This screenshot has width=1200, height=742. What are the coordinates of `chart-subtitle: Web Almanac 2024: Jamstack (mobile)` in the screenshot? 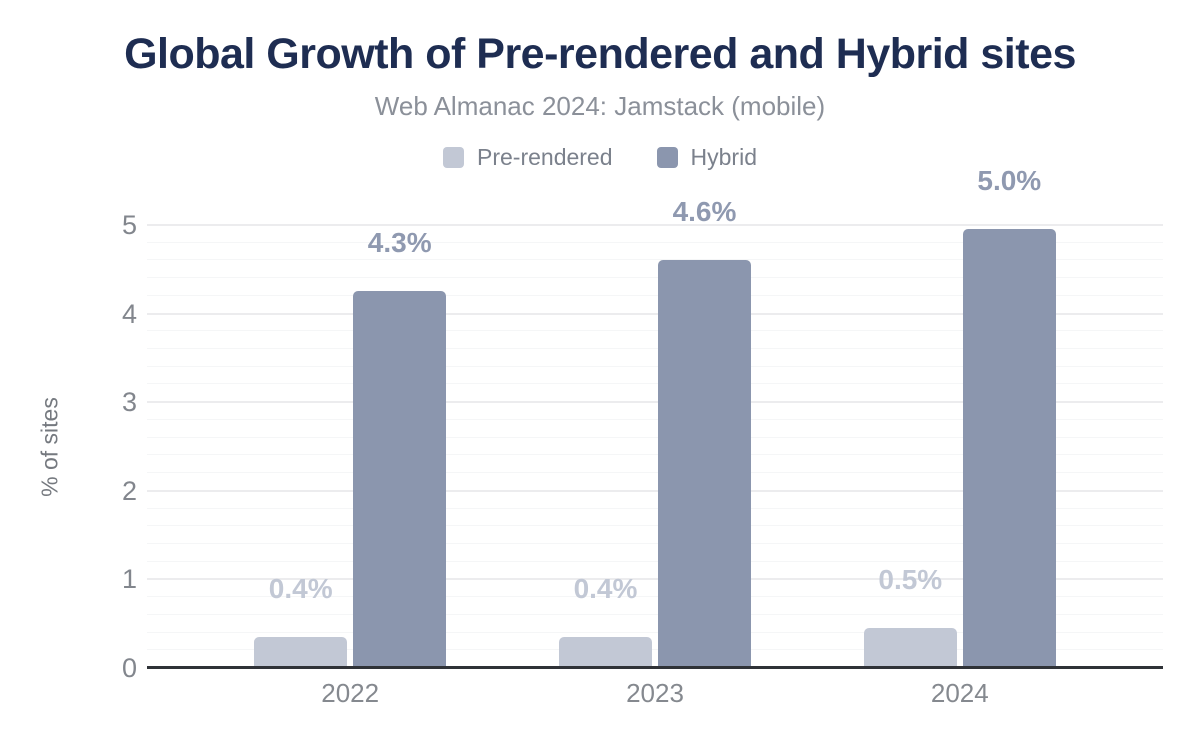 It's located at (600, 106).